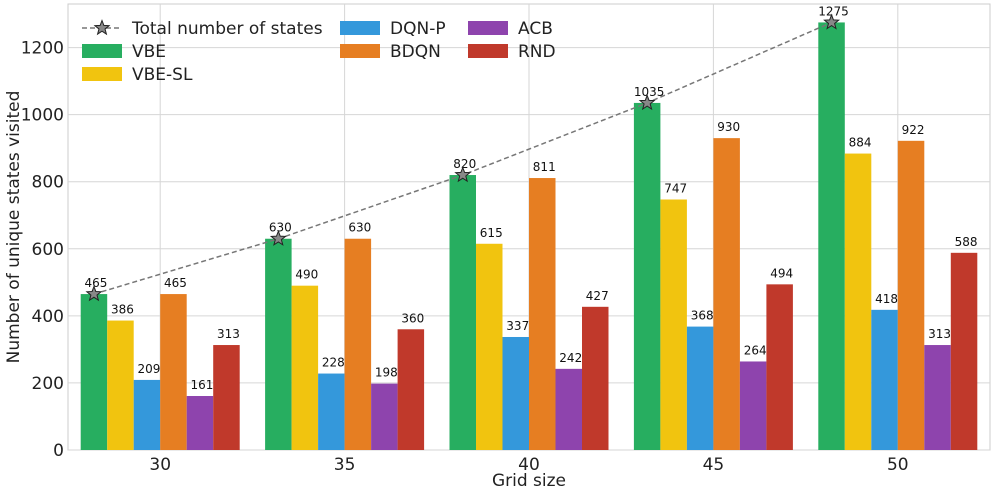 Image resolution: width=996 pixels, height=495 pixels. What do you see at coordinates (122, 310) in the screenshot?
I see `bar-value-label: 386` at bounding box center [122, 310].